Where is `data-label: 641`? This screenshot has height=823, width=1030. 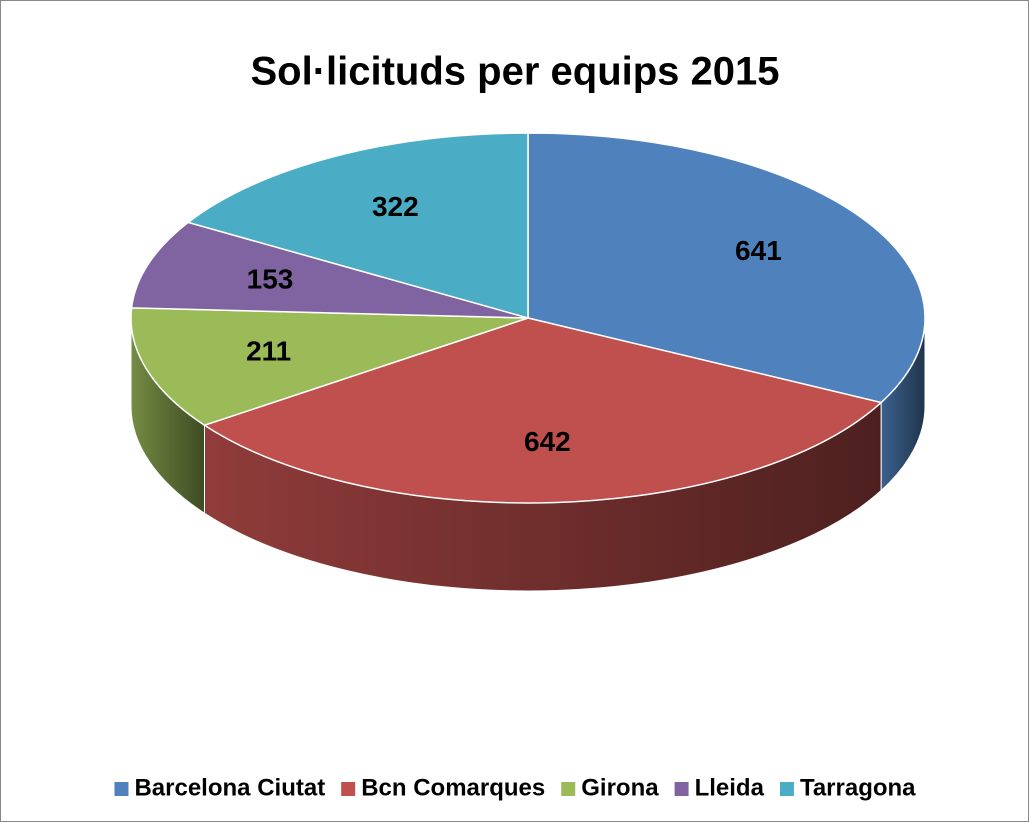 data-label: 641 is located at coordinates (758, 250).